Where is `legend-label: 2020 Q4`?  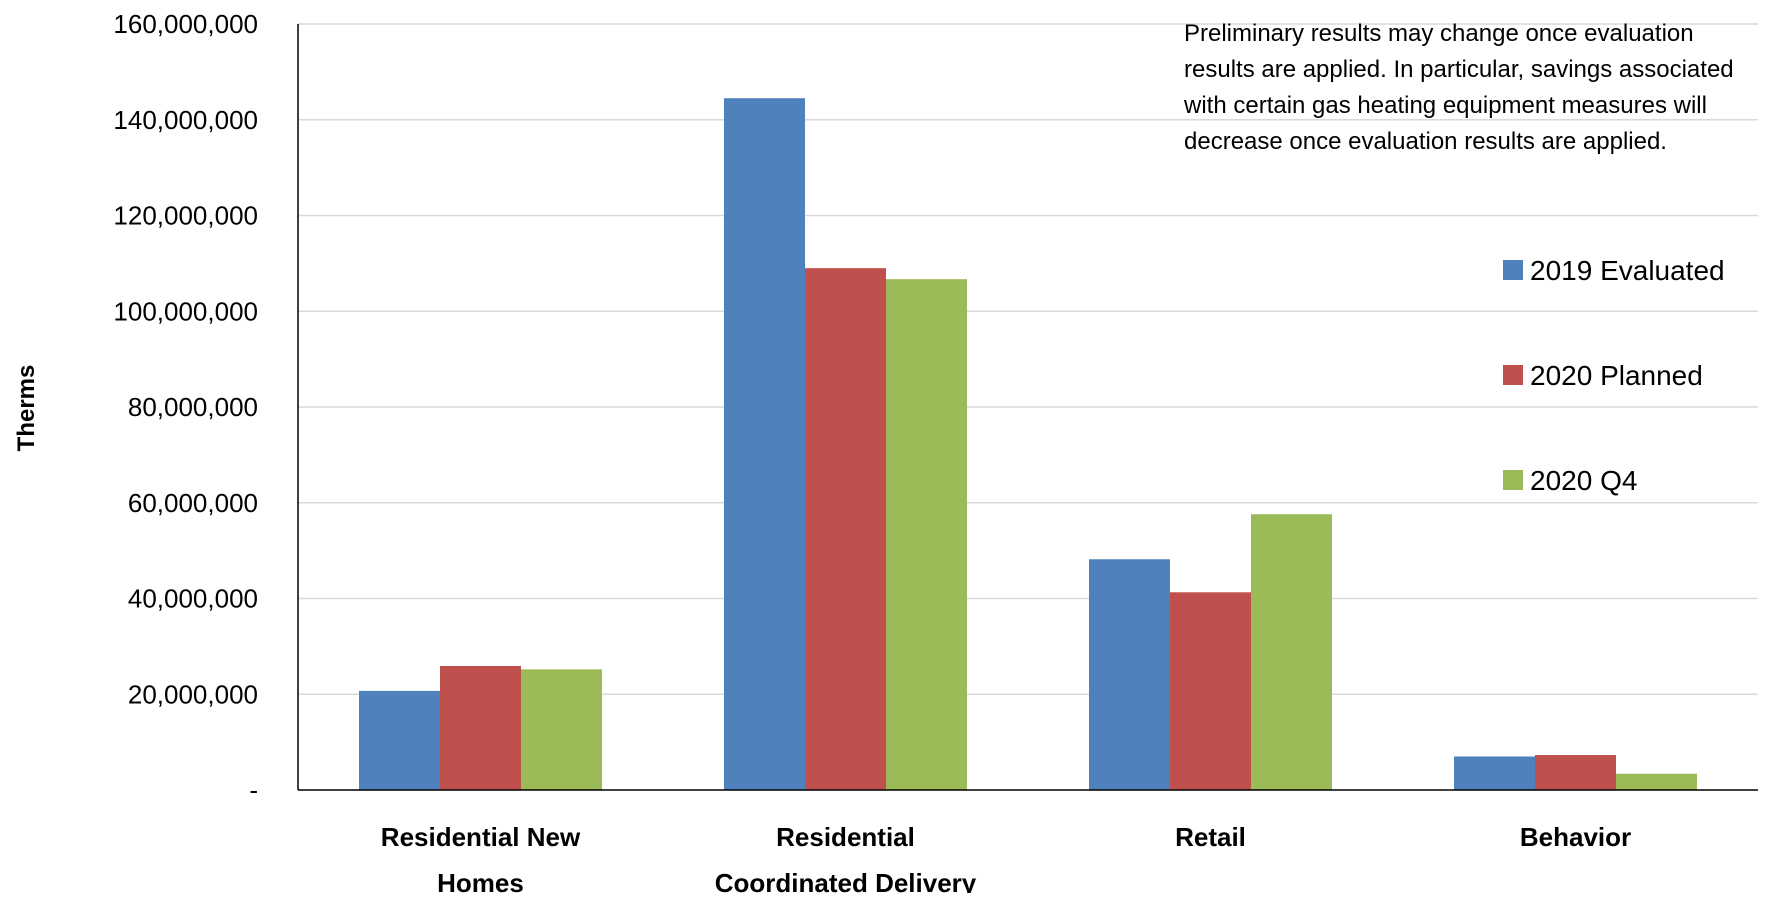 legend-label: 2020 Q4 is located at coordinates (1583, 480).